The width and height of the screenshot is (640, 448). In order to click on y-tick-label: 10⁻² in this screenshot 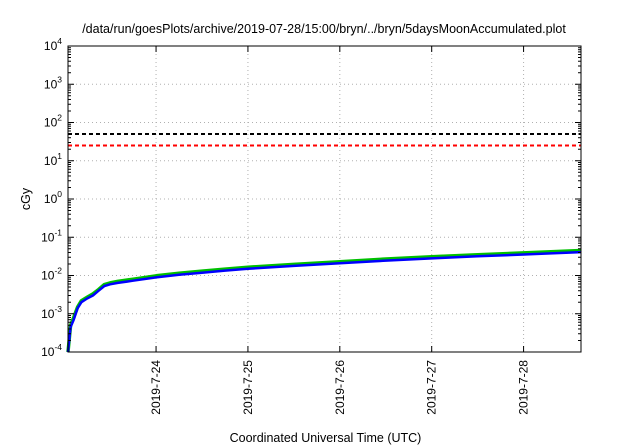, I will do `click(51, 274)`.